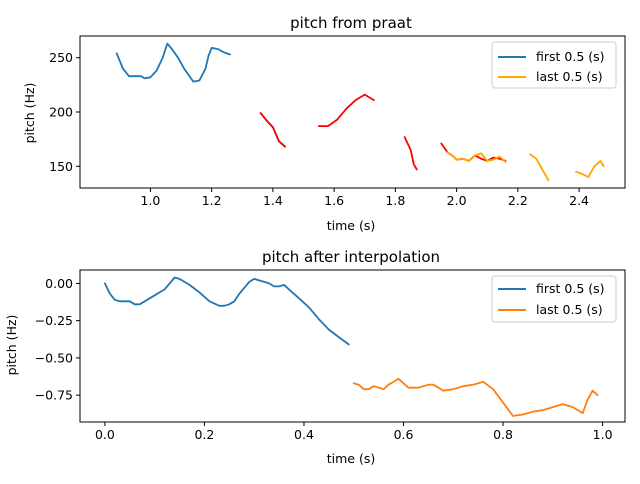 Image resolution: width=640 pixels, height=484 pixels. What do you see at coordinates (105, 434) in the screenshot?
I see `x-tick-label: 0.0` at bounding box center [105, 434].